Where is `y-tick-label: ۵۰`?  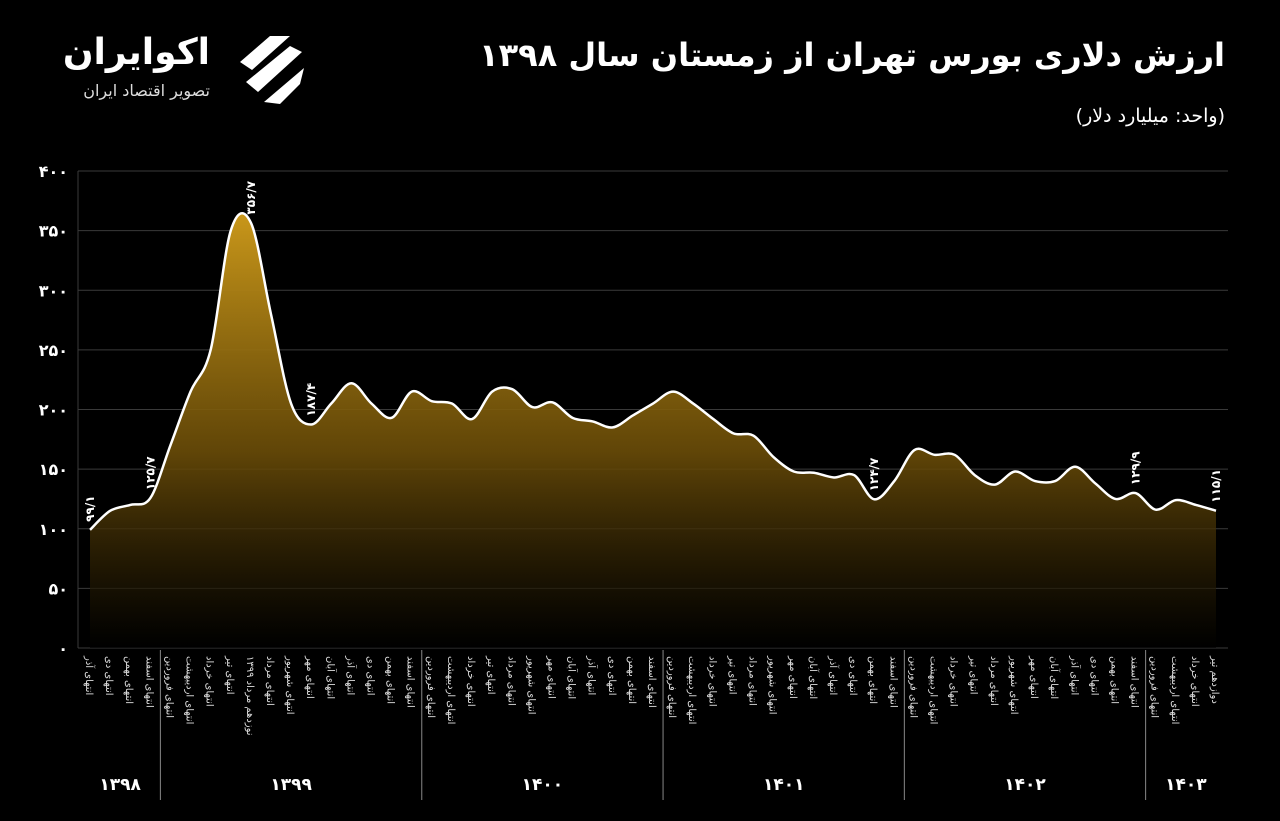 y-tick-label: ۵۰ is located at coordinates (58, 588).